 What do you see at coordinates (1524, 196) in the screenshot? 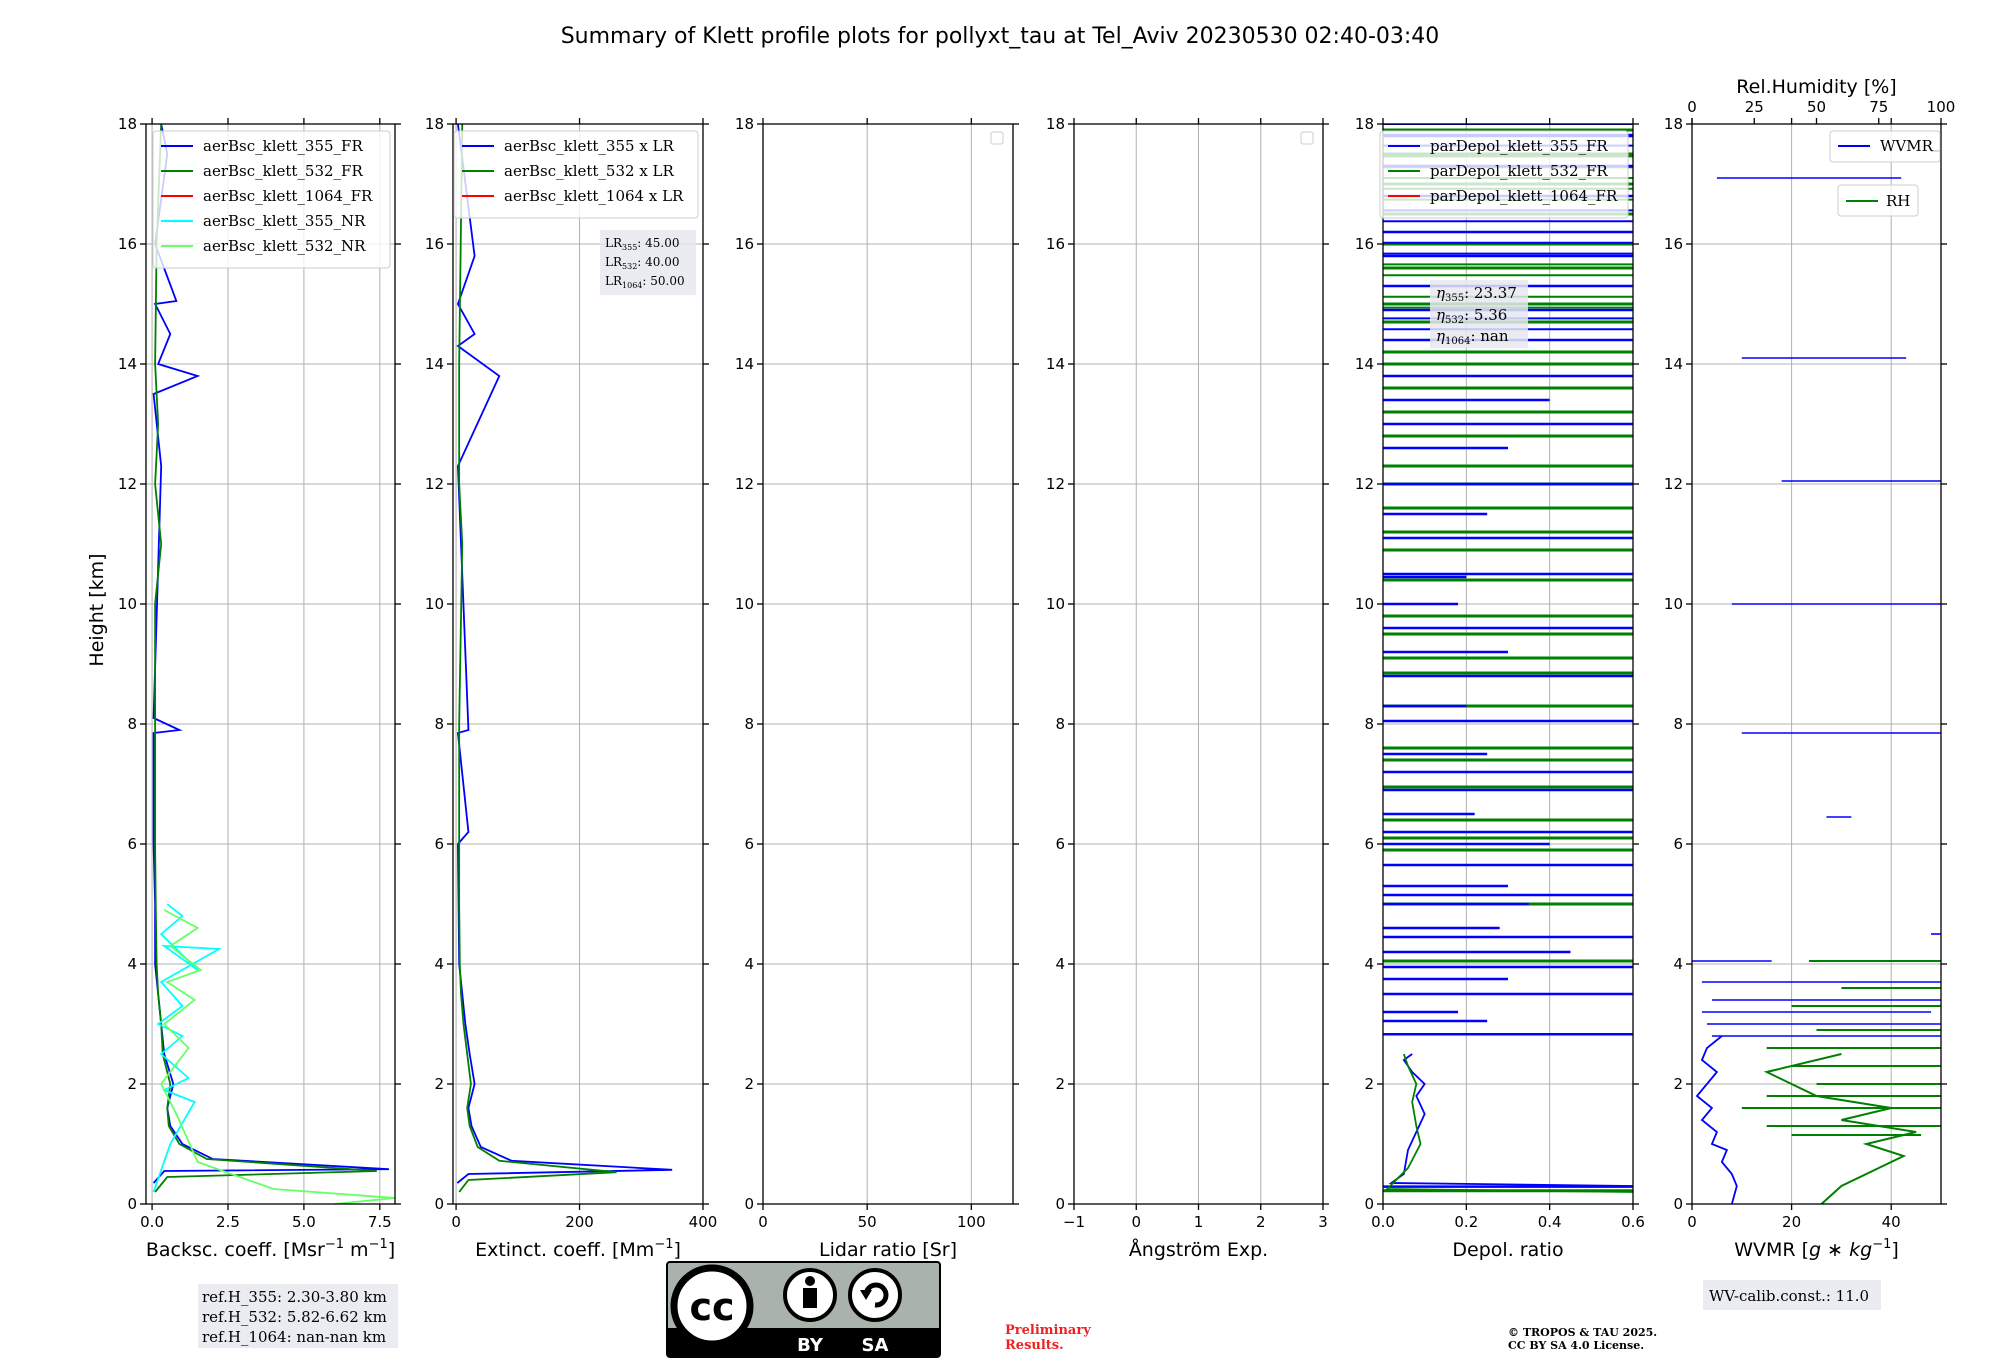
I see `legend-label: parDepol_klett_1064_FR` at bounding box center [1524, 196].